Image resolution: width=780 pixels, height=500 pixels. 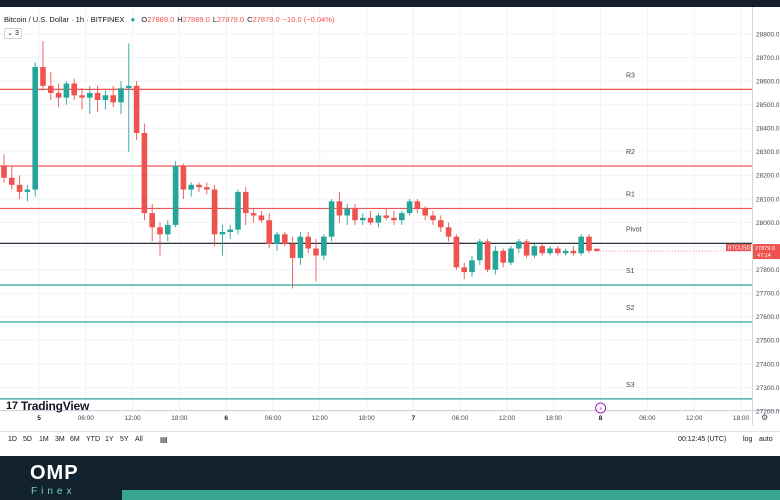 What do you see at coordinates (702, 439) in the screenshot?
I see `utc-clock: 00:12:45 (UTC)` at bounding box center [702, 439].